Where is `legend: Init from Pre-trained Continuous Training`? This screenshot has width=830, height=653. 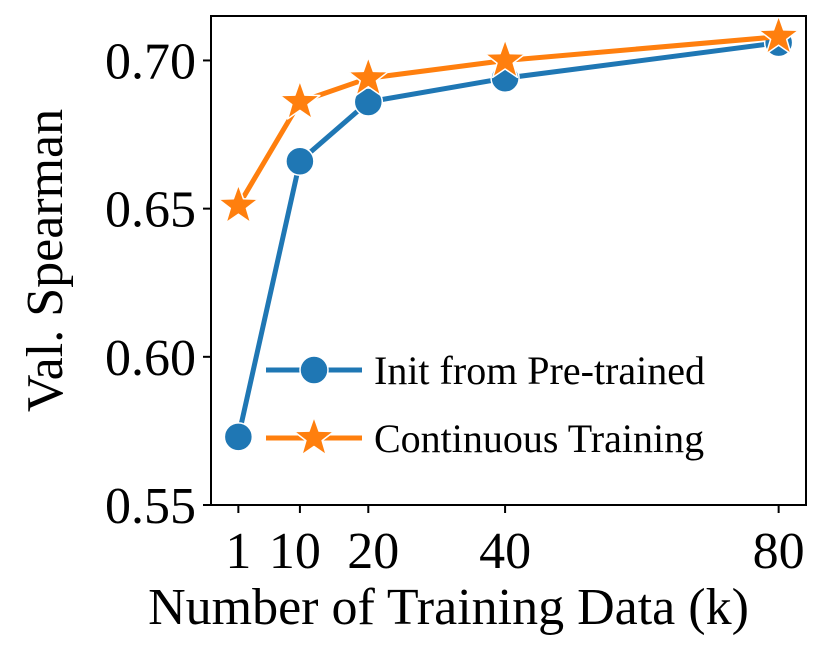
legend: Init from Pre-trained Continuous Training is located at coordinates (485, 404).